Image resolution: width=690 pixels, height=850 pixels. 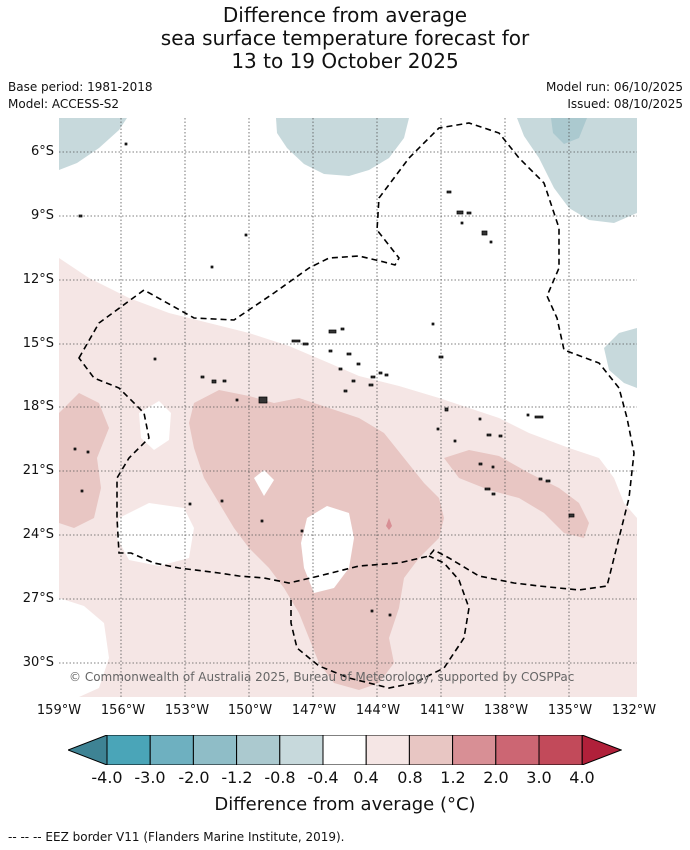 I want to click on lat-tick: 6°S, so click(x=42, y=151).